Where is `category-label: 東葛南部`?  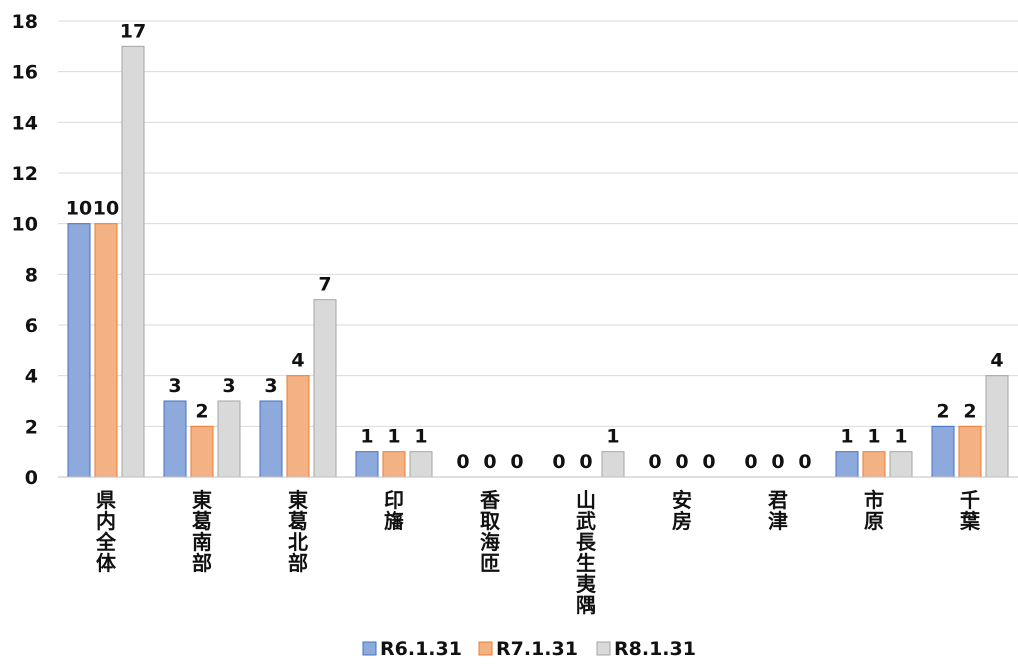
category-label: 東葛南部 is located at coordinates (201, 531).